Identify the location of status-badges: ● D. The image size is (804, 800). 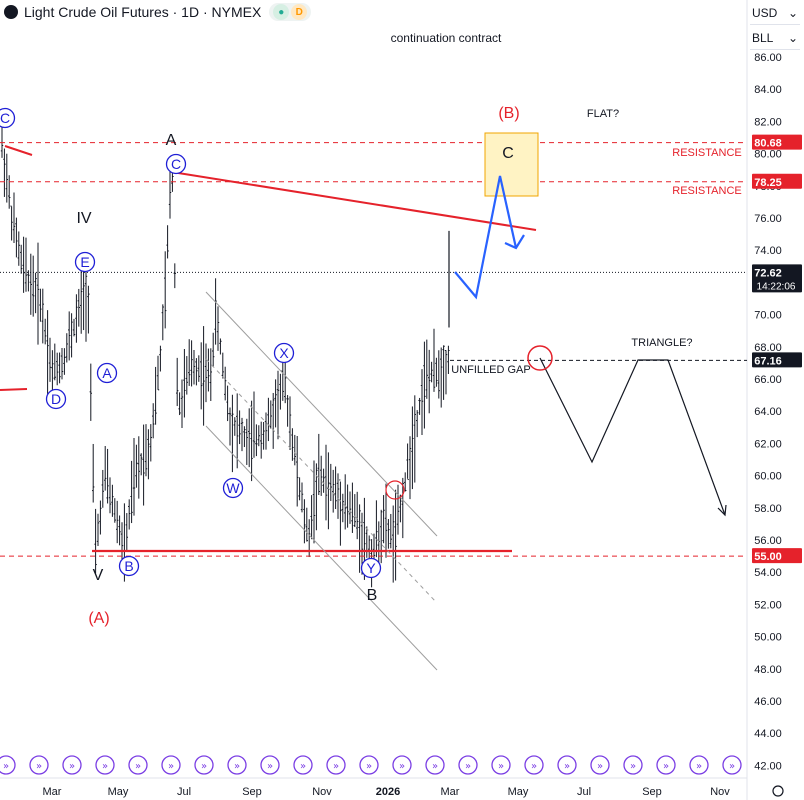
(290, 12).